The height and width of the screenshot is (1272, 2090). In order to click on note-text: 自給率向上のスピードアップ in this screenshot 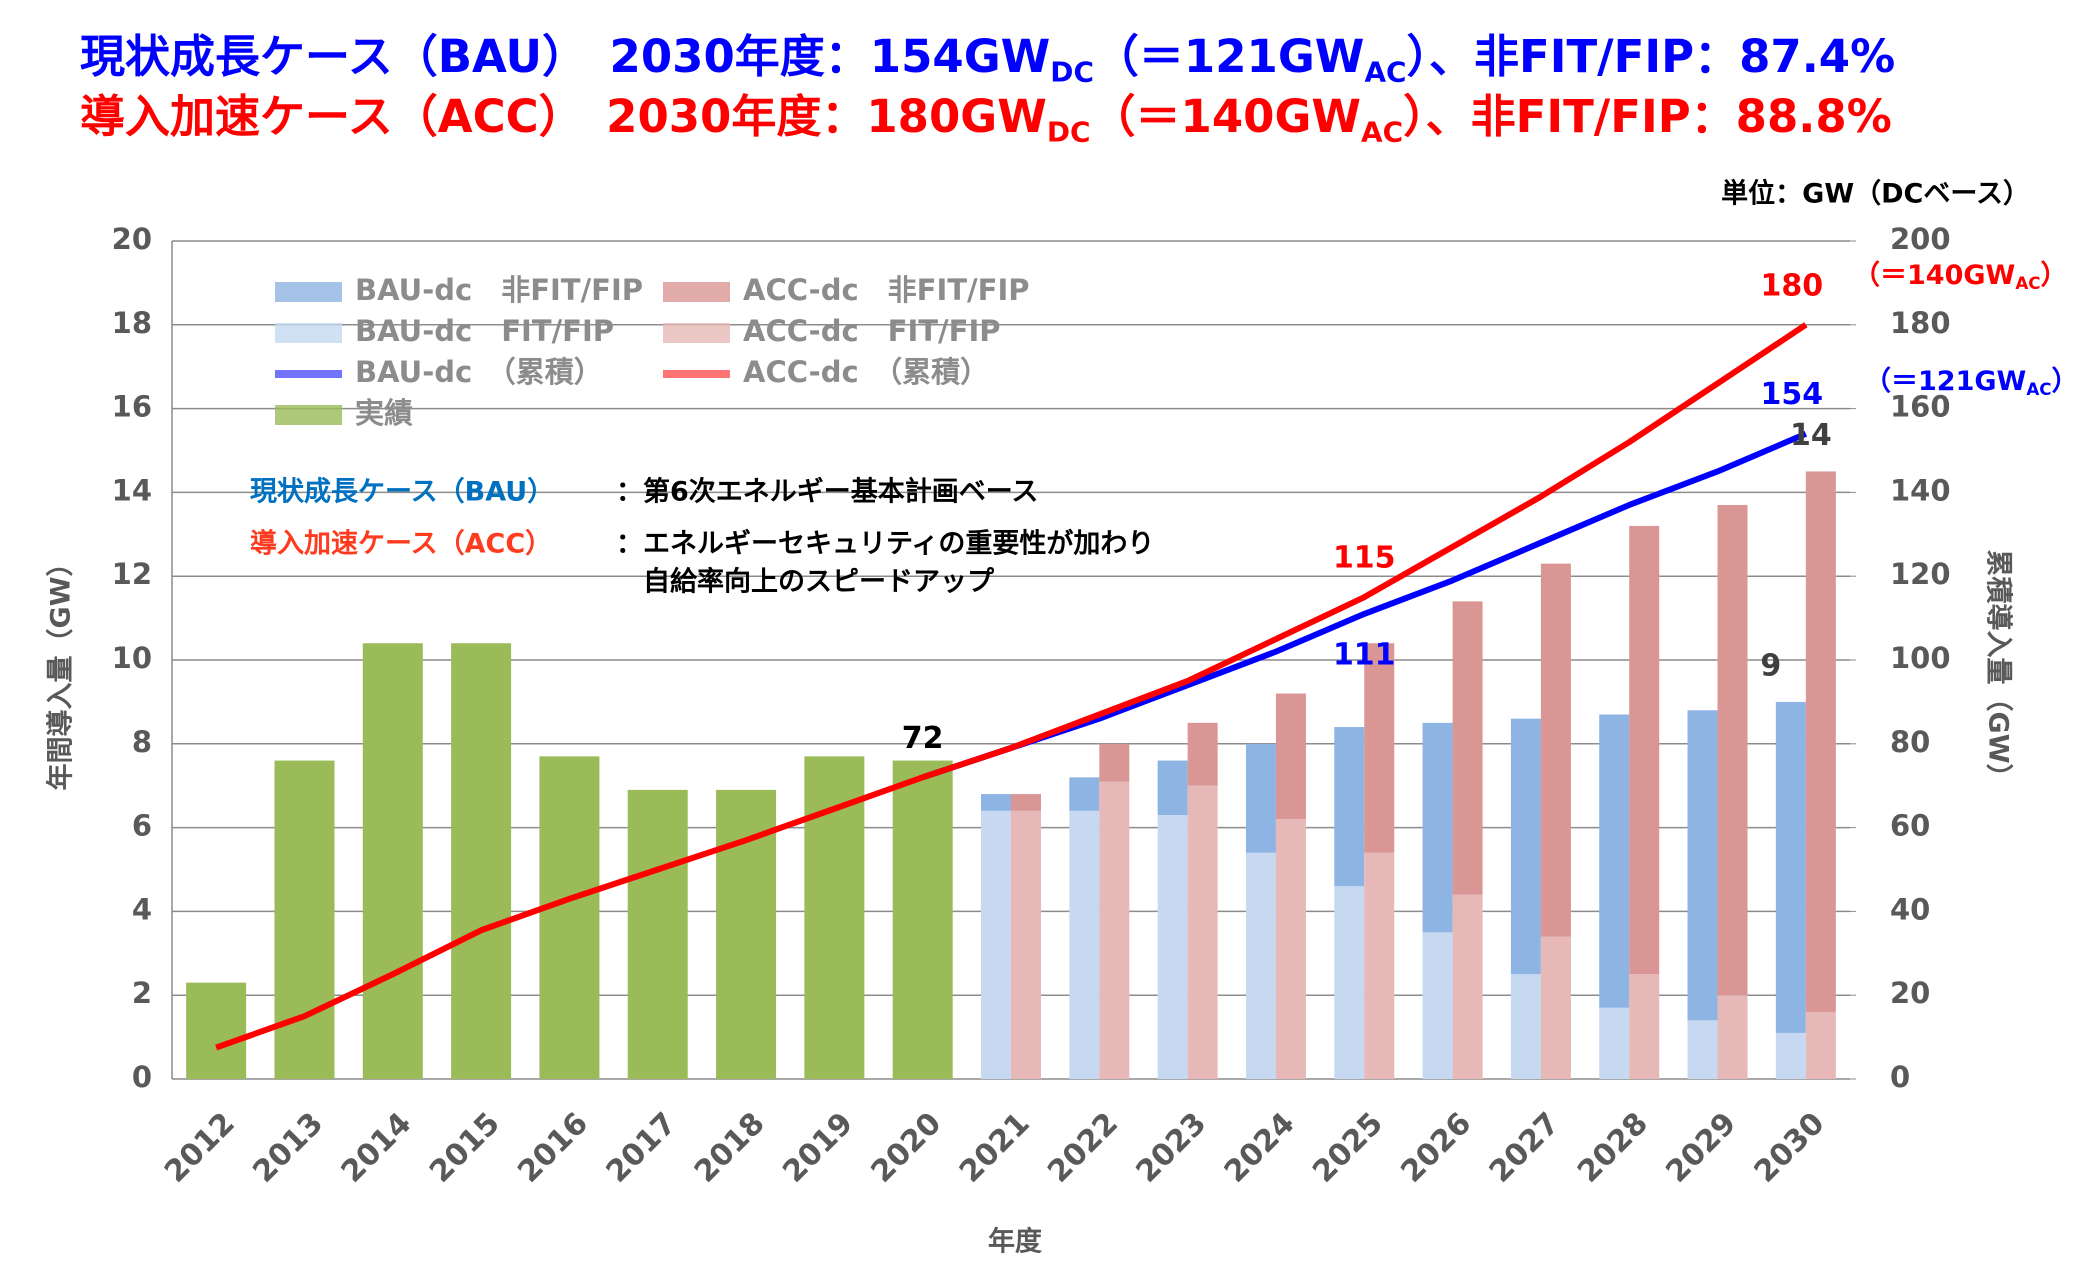, I will do `click(819, 582)`.